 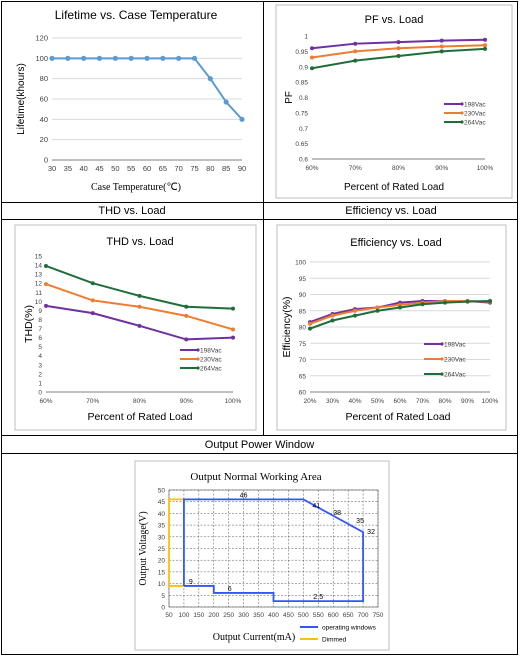 What do you see at coordinates (334, 640) in the screenshot?
I see `legend-label: Dimmed` at bounding box center [334, 640].